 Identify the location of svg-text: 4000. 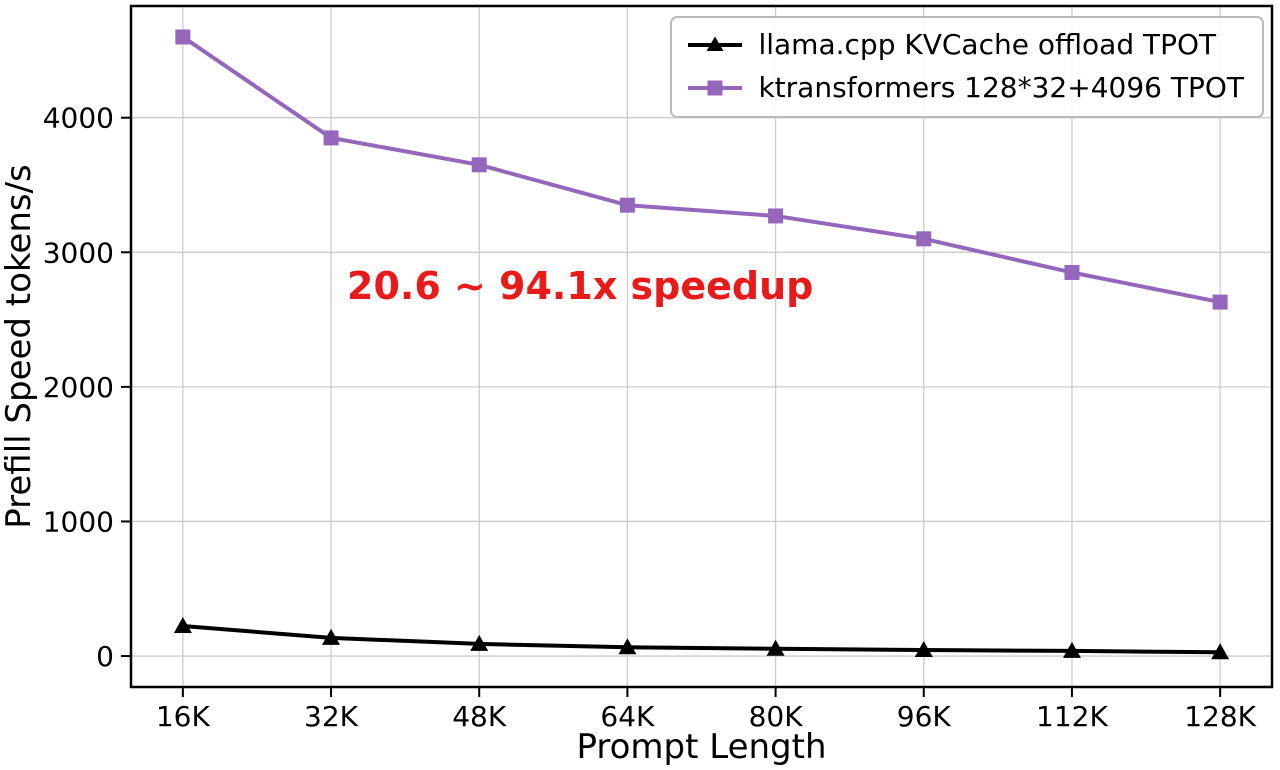
(78, 118).